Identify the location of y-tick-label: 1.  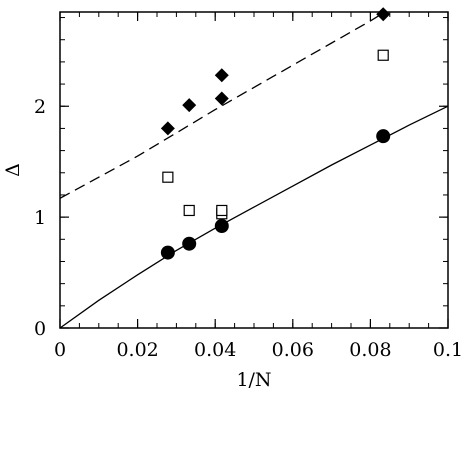
(40, 218).